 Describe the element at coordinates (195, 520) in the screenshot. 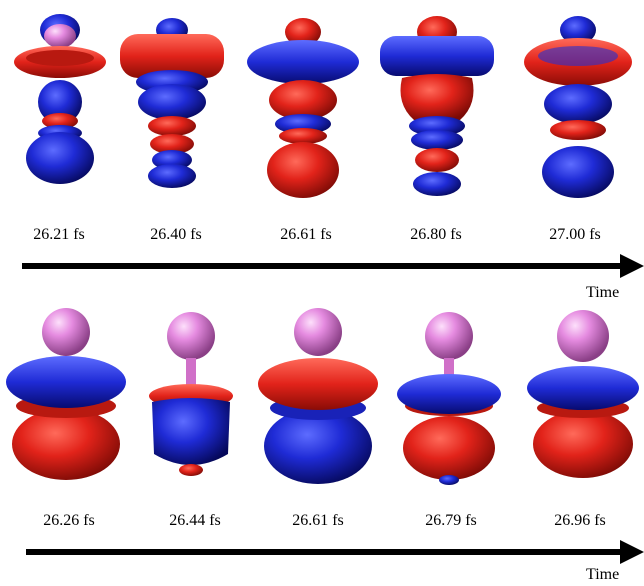

I see `frame-time-label: 26.44 fs` at that location.